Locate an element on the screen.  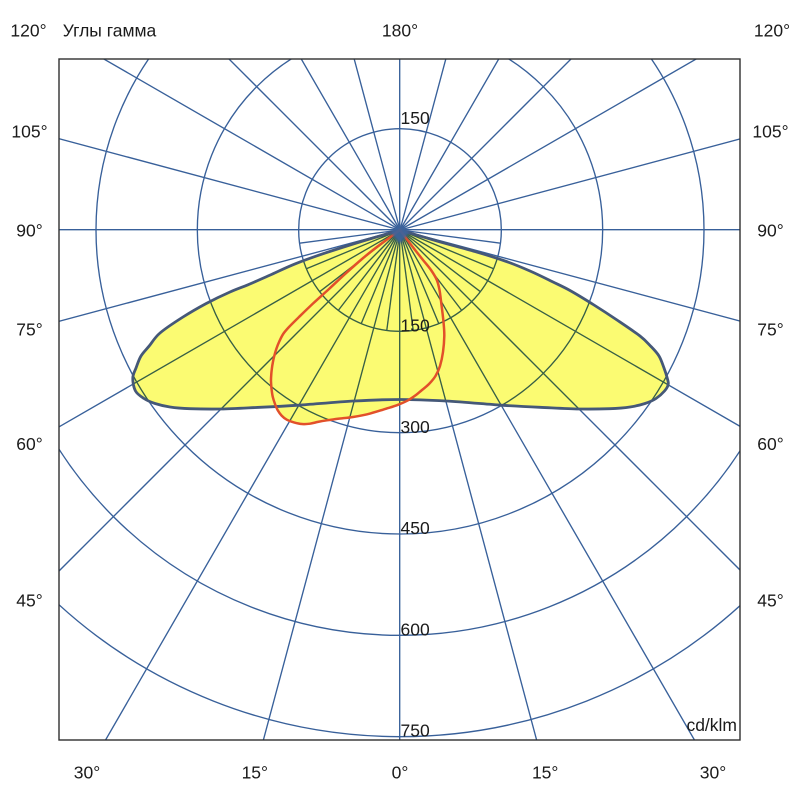
svg-text: 0° is located at coordinates (400, 773).